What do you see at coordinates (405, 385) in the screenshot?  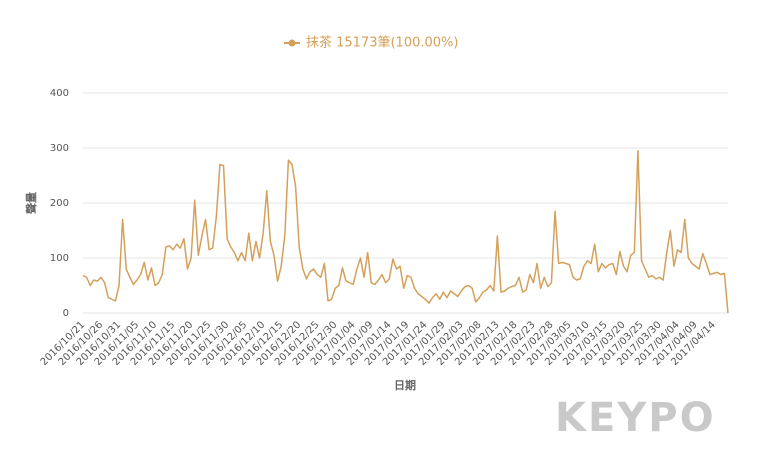 I see `x-axis-title: 日期` at bounding box center [405, 385].